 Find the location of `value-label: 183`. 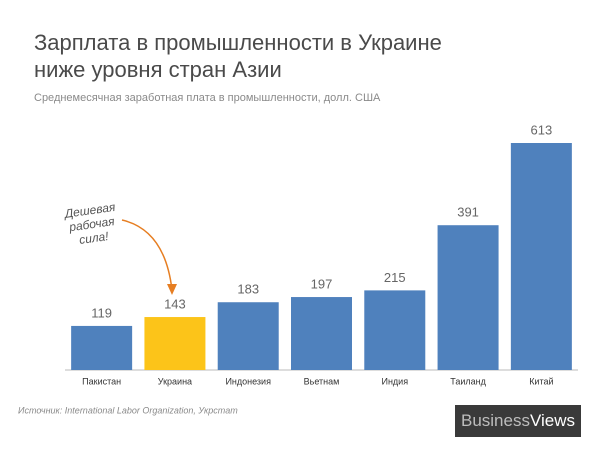

value-label: 183 is located at coordinates (248, 289).